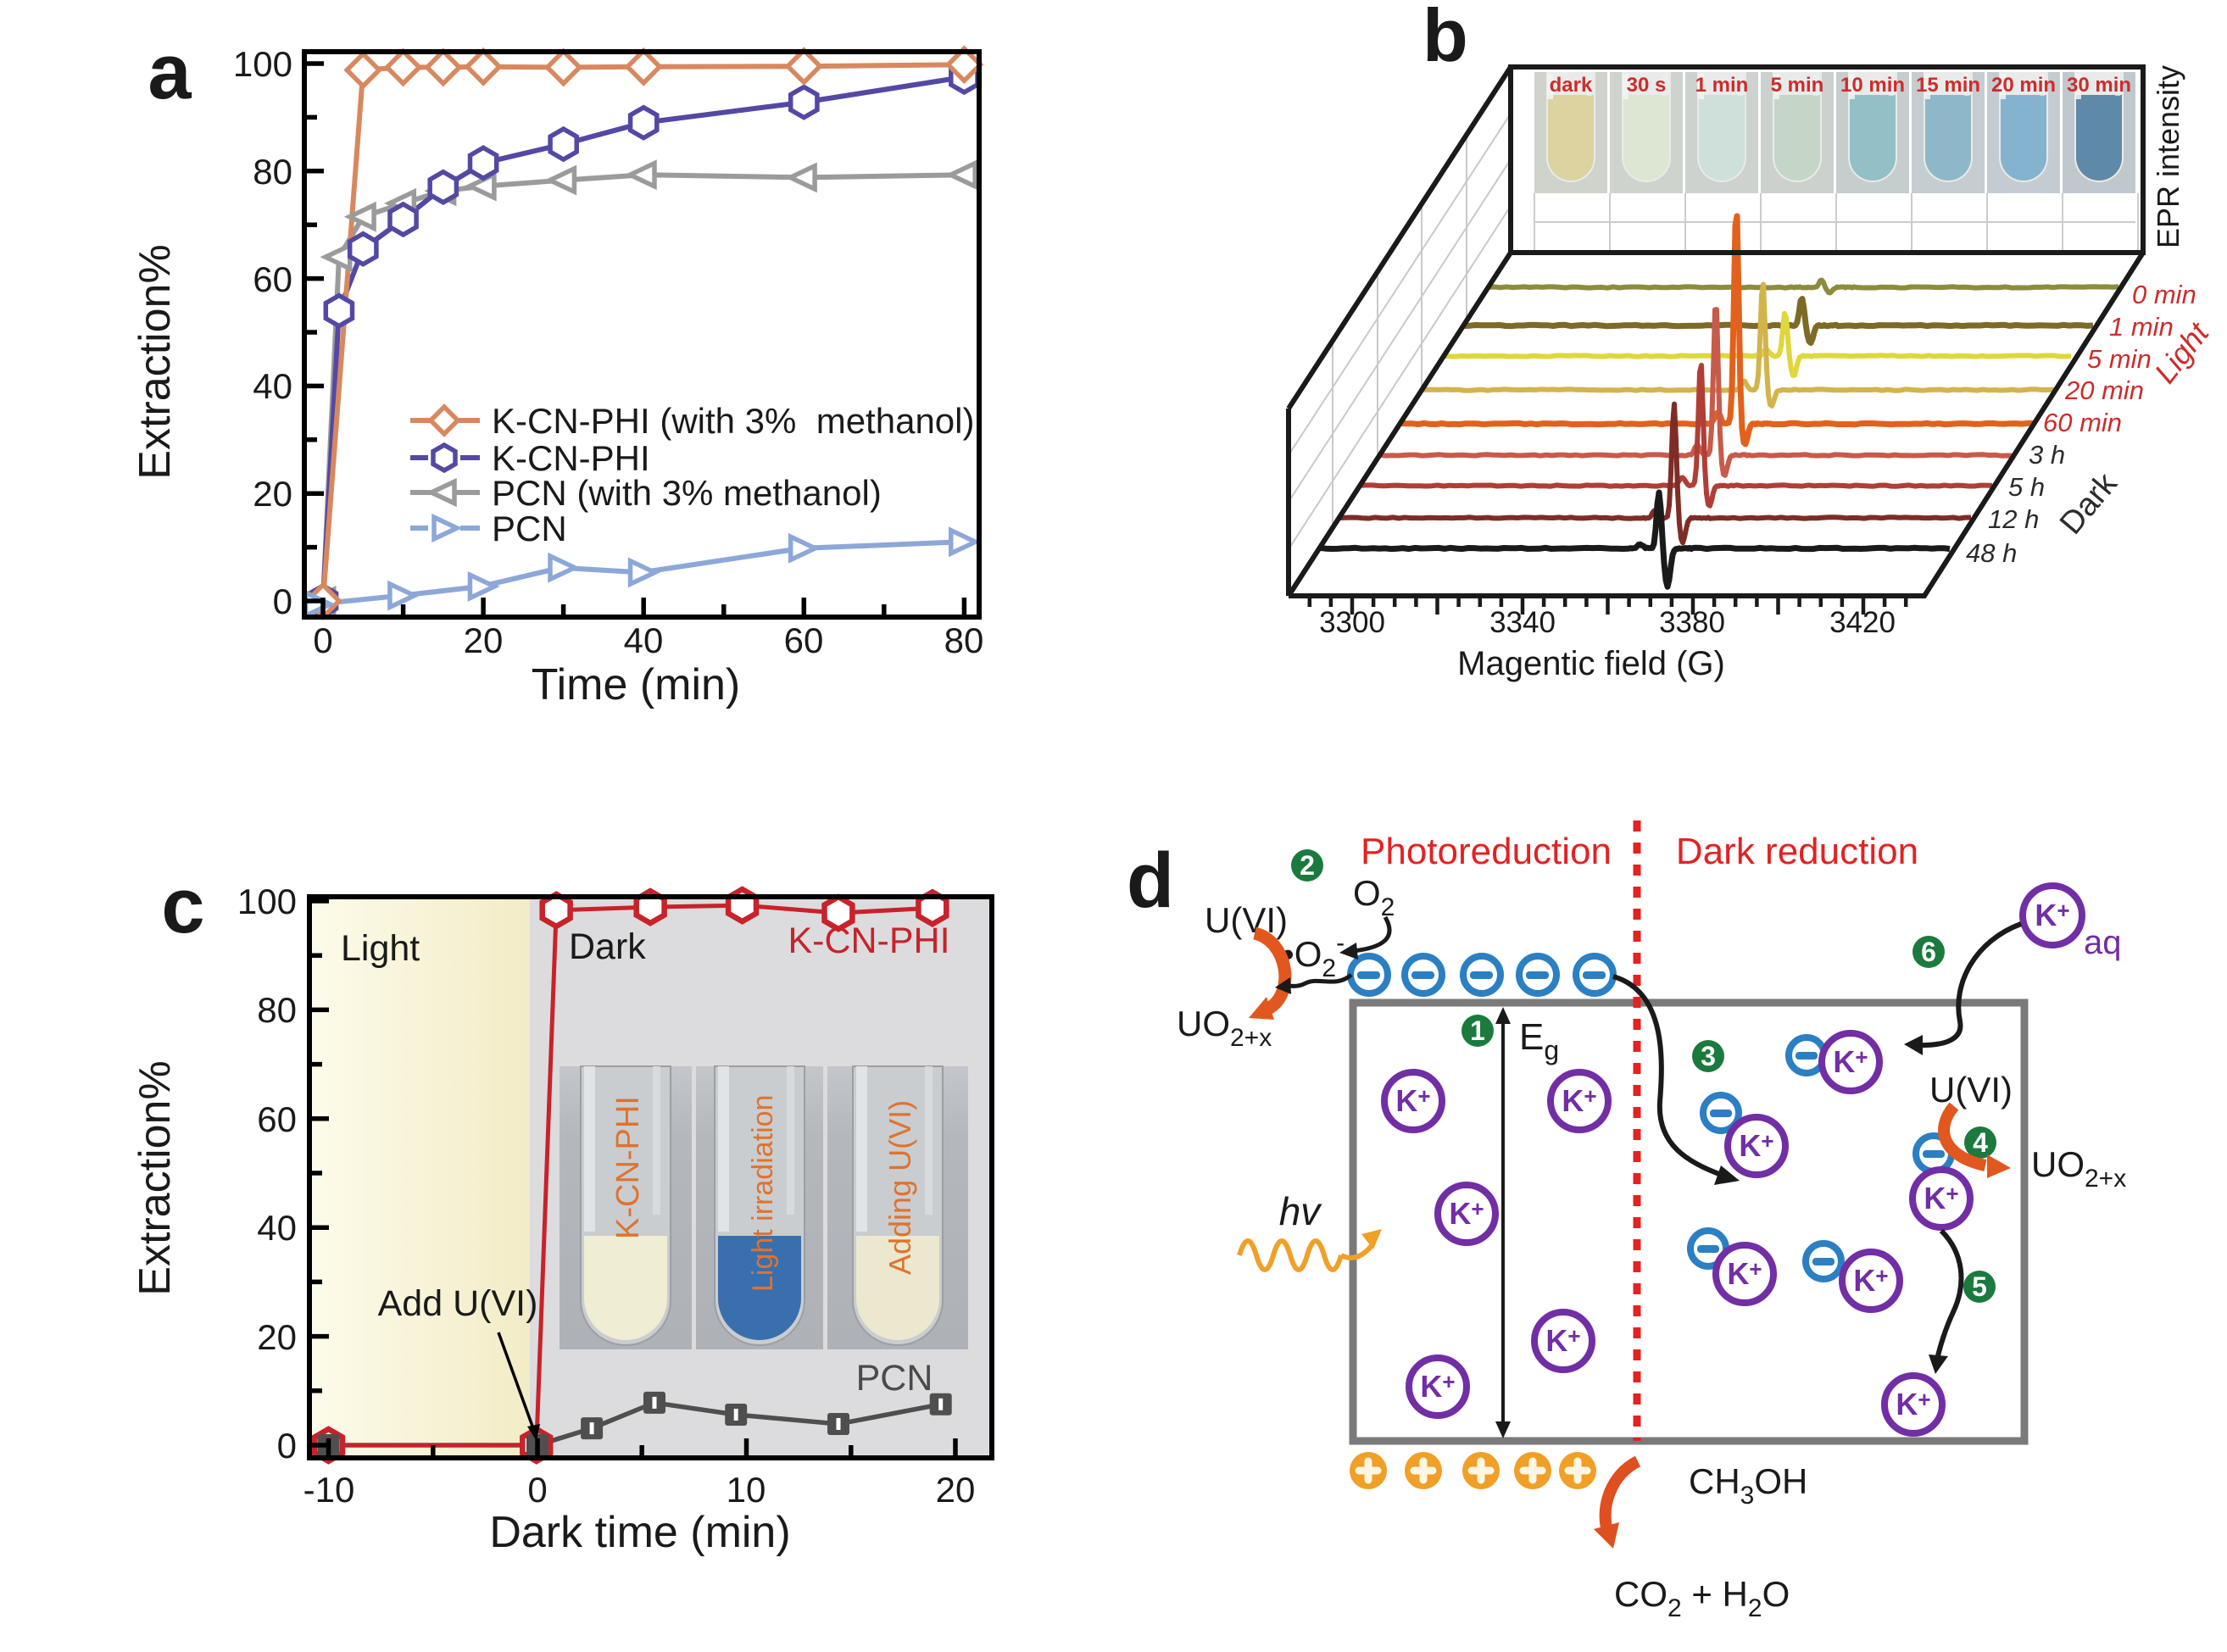  Describe the element at coordinates (1445, 38) in the screenshot. I see `svg-text: b` at that location.